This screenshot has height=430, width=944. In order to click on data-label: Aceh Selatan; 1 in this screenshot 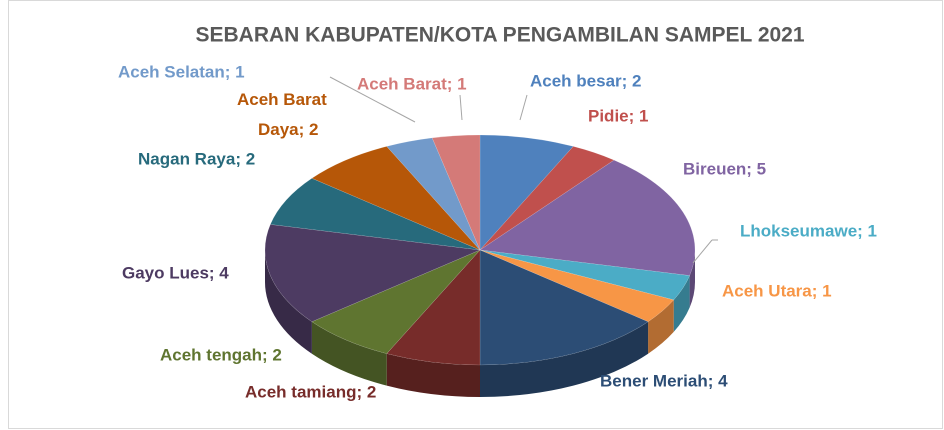, I will do `click(181, 71)`.